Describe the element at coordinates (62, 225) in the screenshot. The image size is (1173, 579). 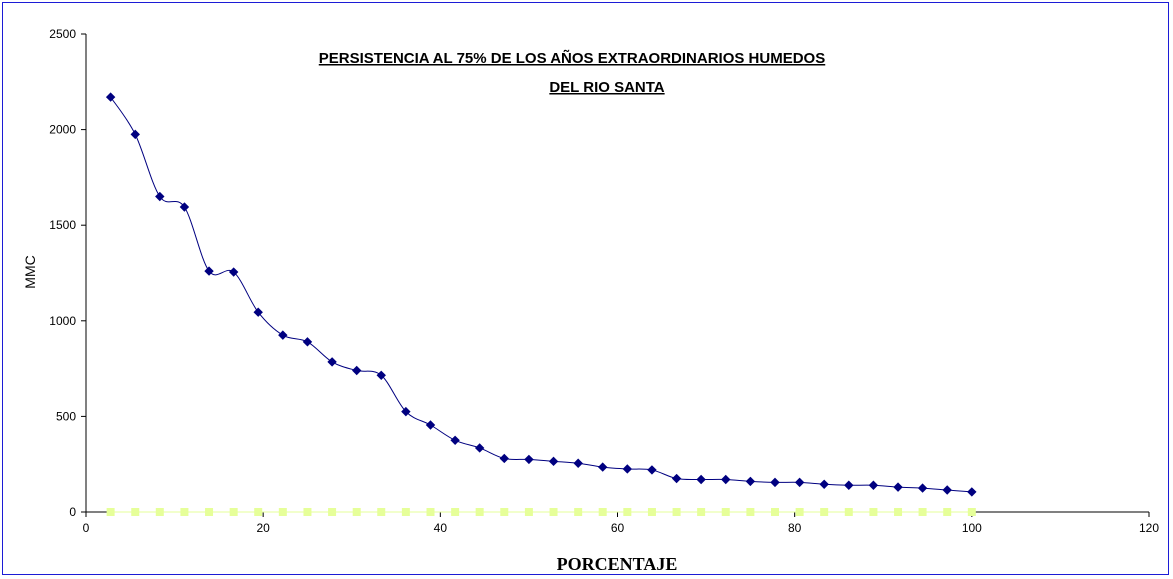
I see `y-tick-label: 1500` at that location.